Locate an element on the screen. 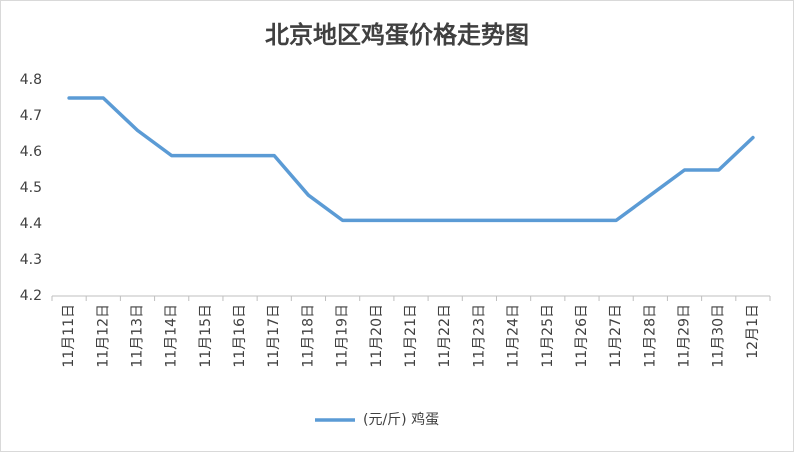 This screenshot has width=794, height=452. x-tick-label: 11月13日 is located at coordinates (137, 336).